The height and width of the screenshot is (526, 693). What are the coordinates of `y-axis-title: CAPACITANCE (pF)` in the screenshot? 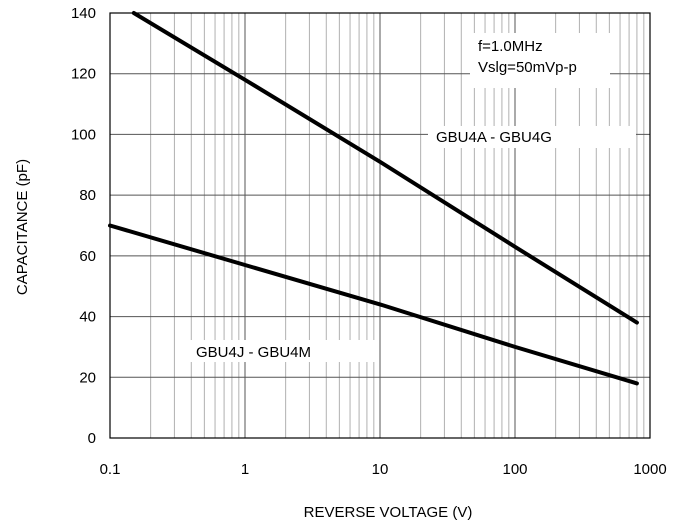 It's located at (22, 227).